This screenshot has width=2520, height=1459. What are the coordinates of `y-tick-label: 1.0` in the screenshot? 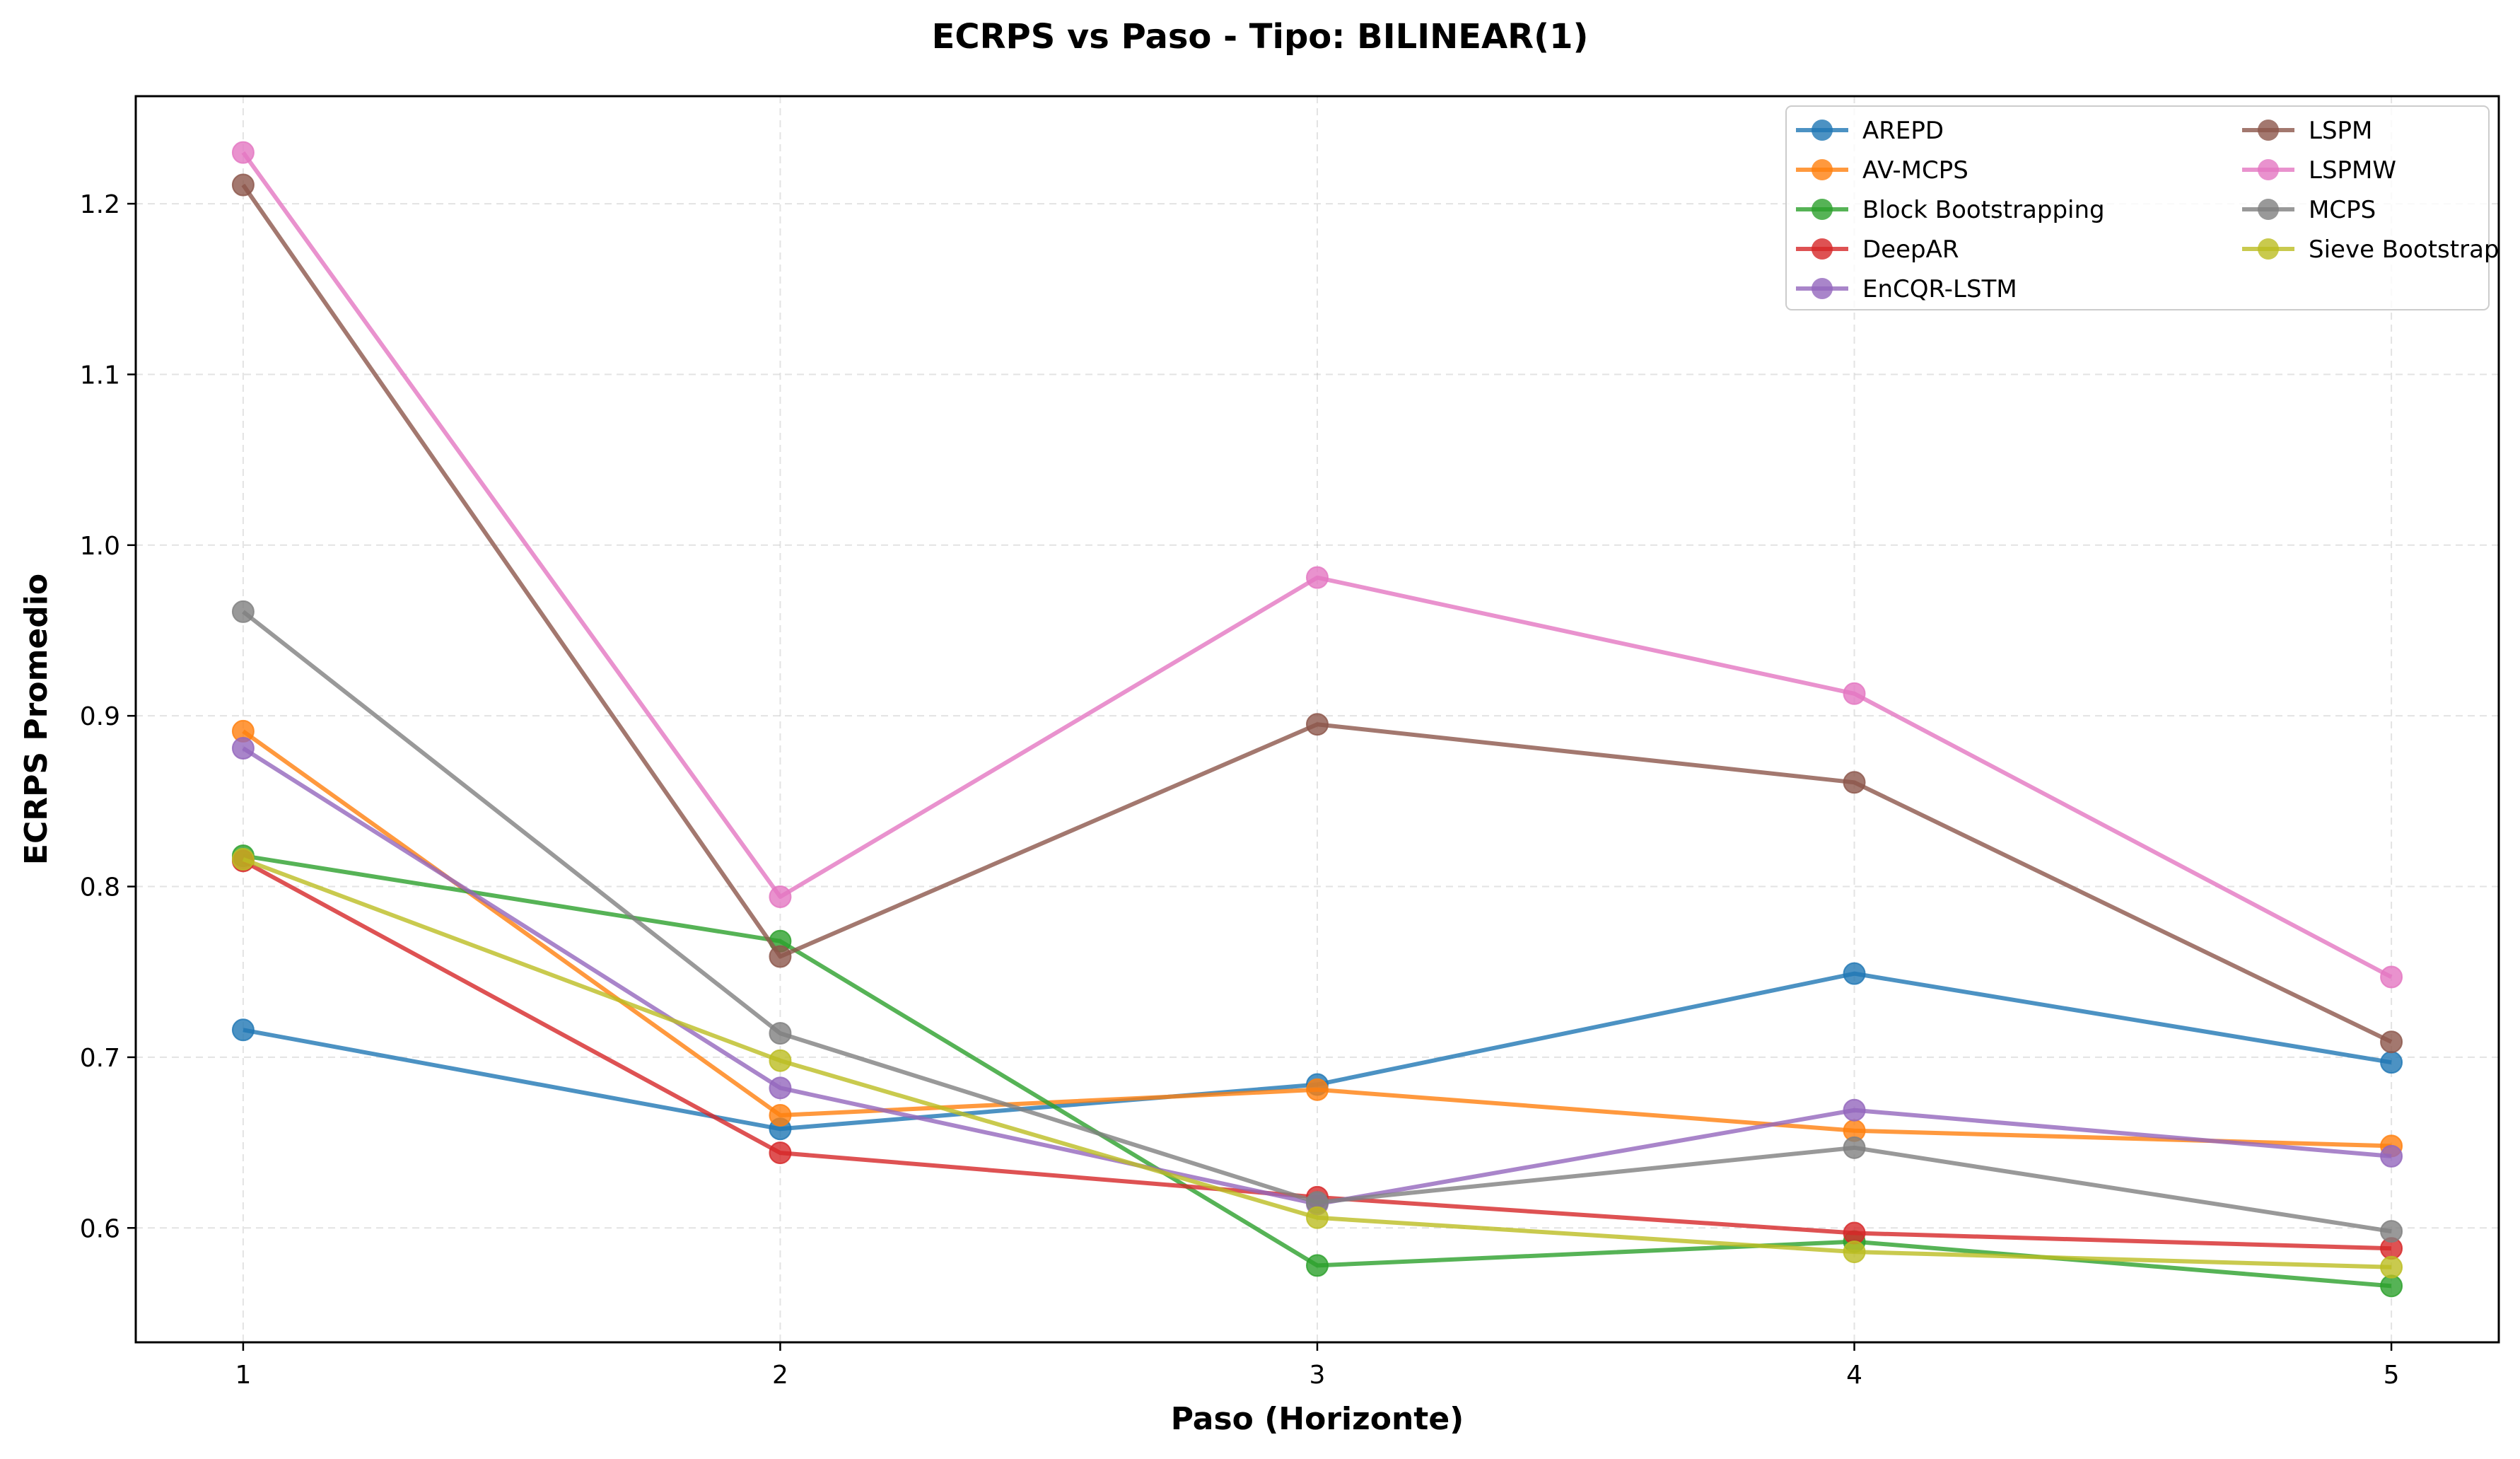 It's located at (100, 546).